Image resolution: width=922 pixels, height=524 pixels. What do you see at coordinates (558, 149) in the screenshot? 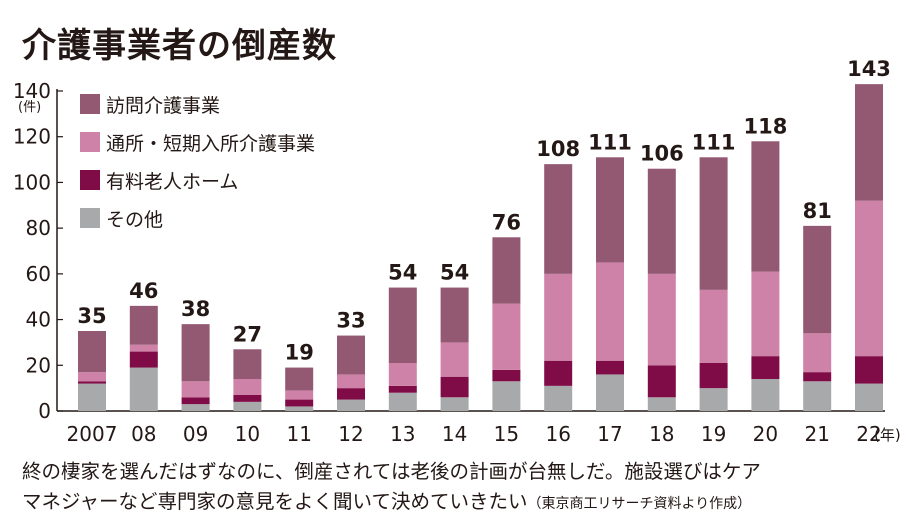
I see `total-label: 108` at bounding box center [558, 149].